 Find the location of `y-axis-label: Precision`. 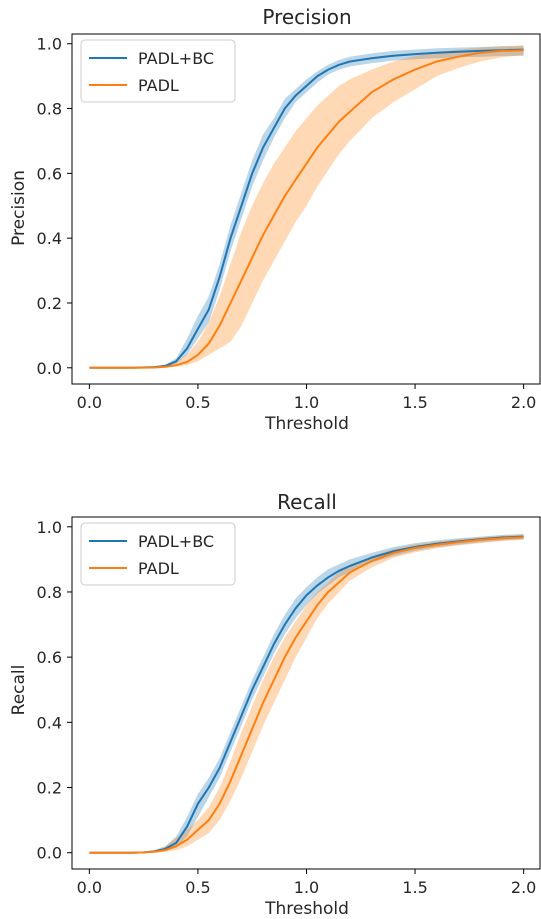

y-axis-label: Precision is located at coordinates (19, 208).